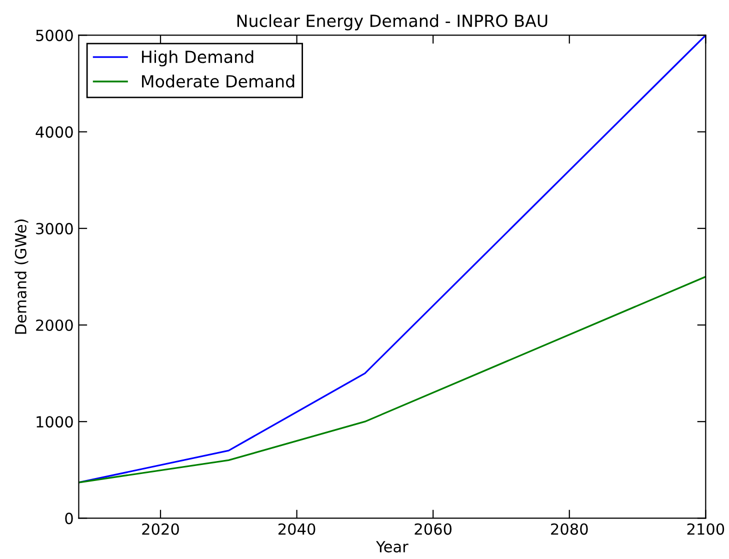  Describe the element at coordinates (198, 58) in the screenshot. I see `legend-label: High Demand` at that location.